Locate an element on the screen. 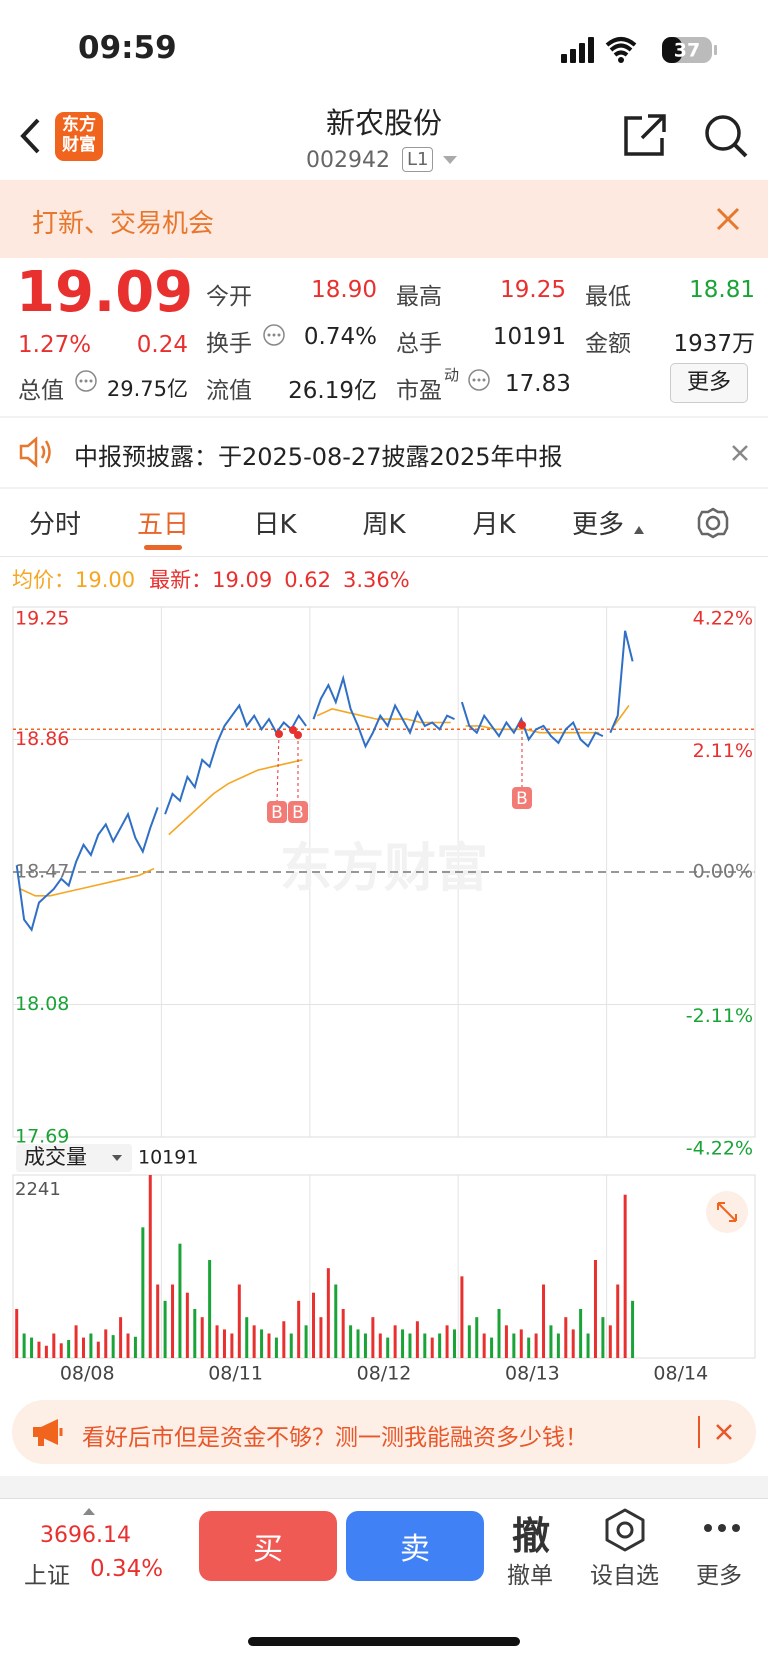  y2-tick-label: 0.00% is located at coordinates (723, 872).